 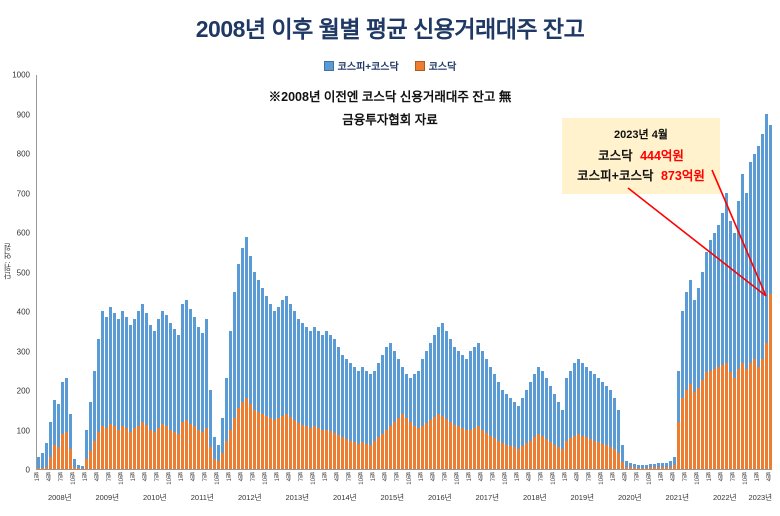 I want to click on chart-notes: ※2008년 이전엔 코스닥 신용거래대주 잔고 無 금융투자협회 자료, so click(x=390, y=109).